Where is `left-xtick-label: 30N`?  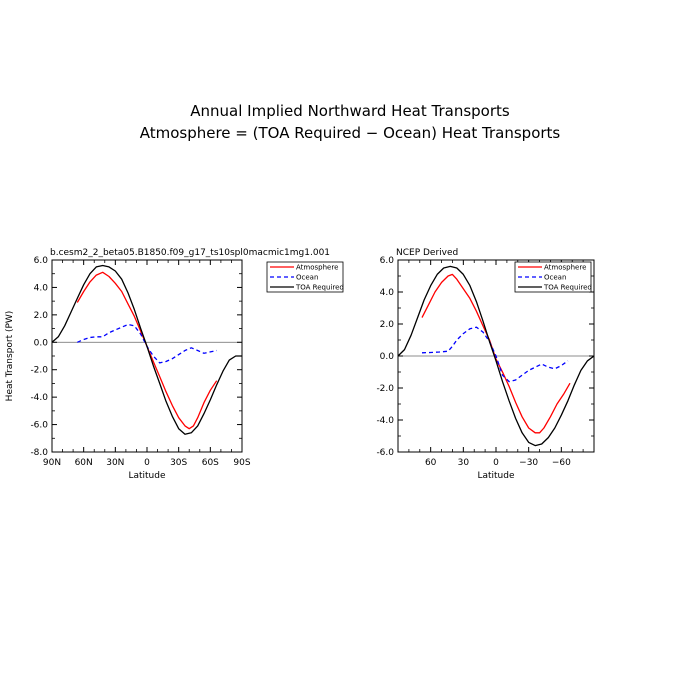 left-xtick-label: 30N is located at coordinates (115, 463).